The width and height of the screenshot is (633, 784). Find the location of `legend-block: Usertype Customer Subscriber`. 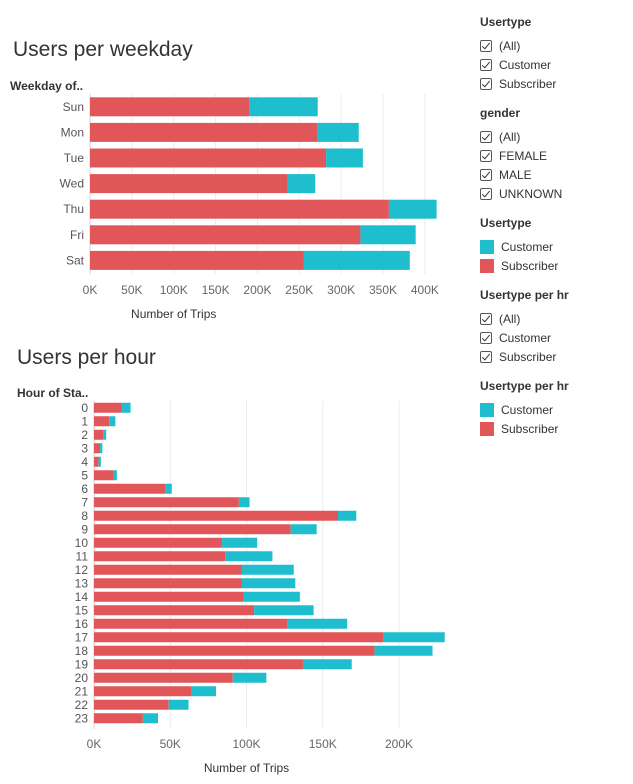

legend-block: Usertype Customer Subscriber is located at coordinates (555, 245).